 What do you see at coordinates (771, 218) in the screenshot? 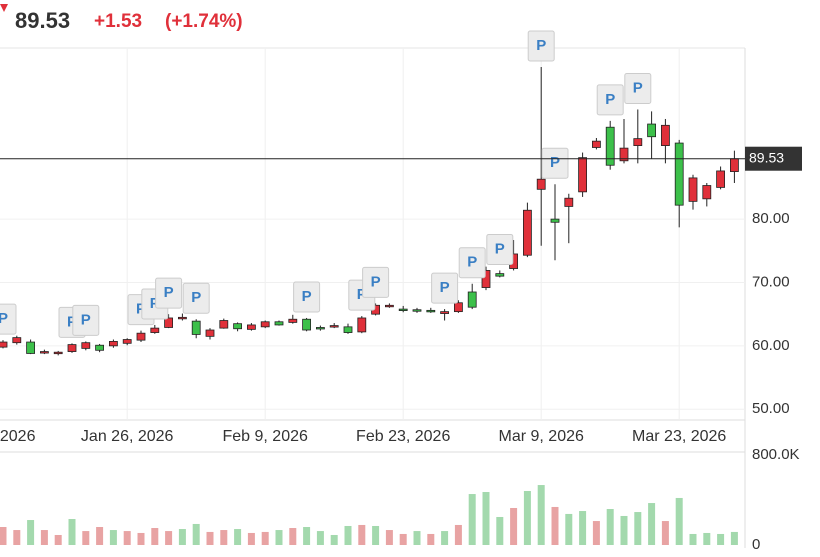
I see `y-tick-label: 80.00` at bounding box center [771, 218].